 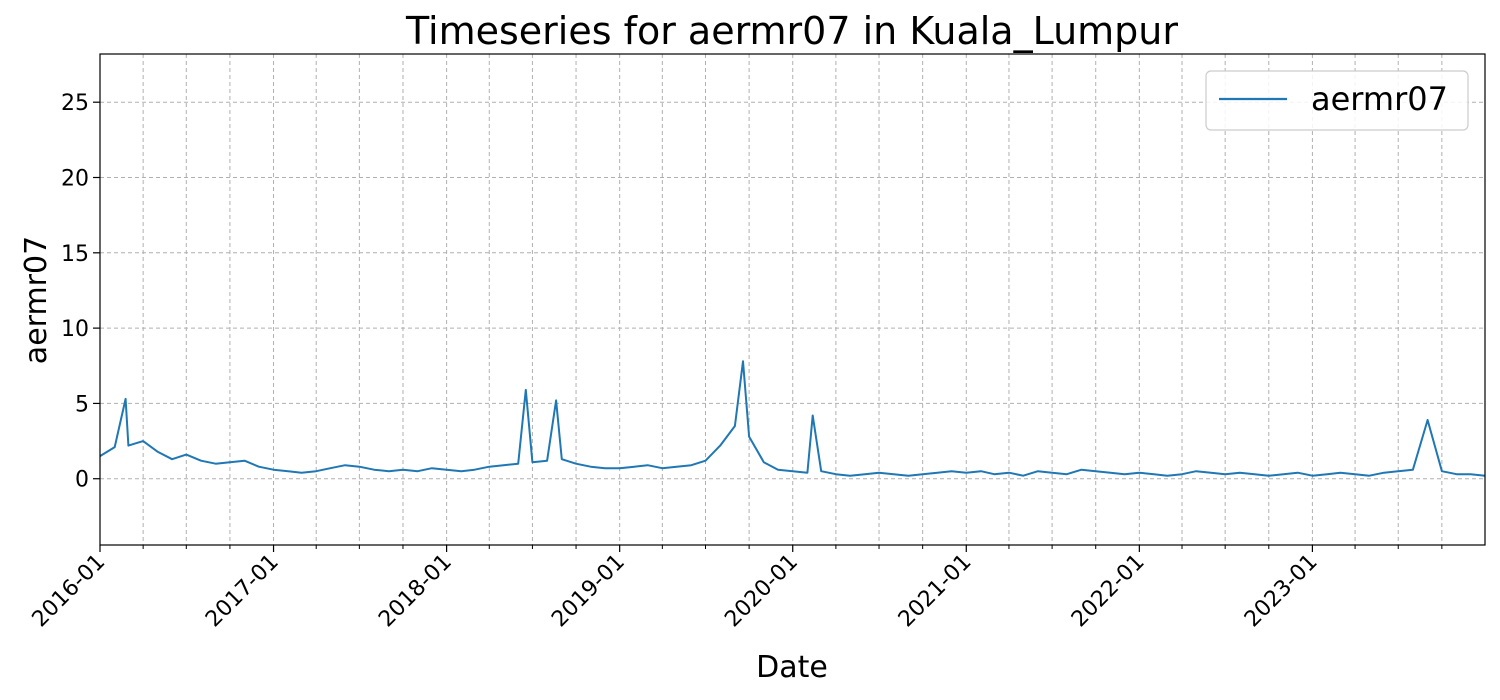 What do you see at coordinates (75, 254) in the screenshot?
I see `y-tick-label: 15` at bounding box center [75, 254].